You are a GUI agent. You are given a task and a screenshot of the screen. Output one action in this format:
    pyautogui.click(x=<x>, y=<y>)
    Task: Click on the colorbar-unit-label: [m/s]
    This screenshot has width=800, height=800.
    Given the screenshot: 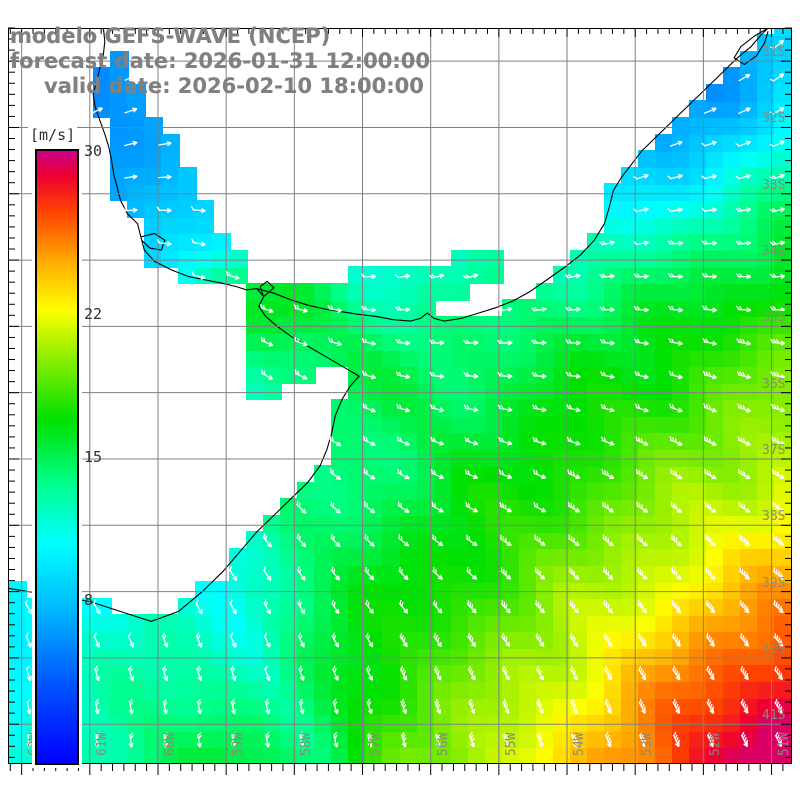 What is the action you would take?
    pyautogui.click(x=53, y=135)
    